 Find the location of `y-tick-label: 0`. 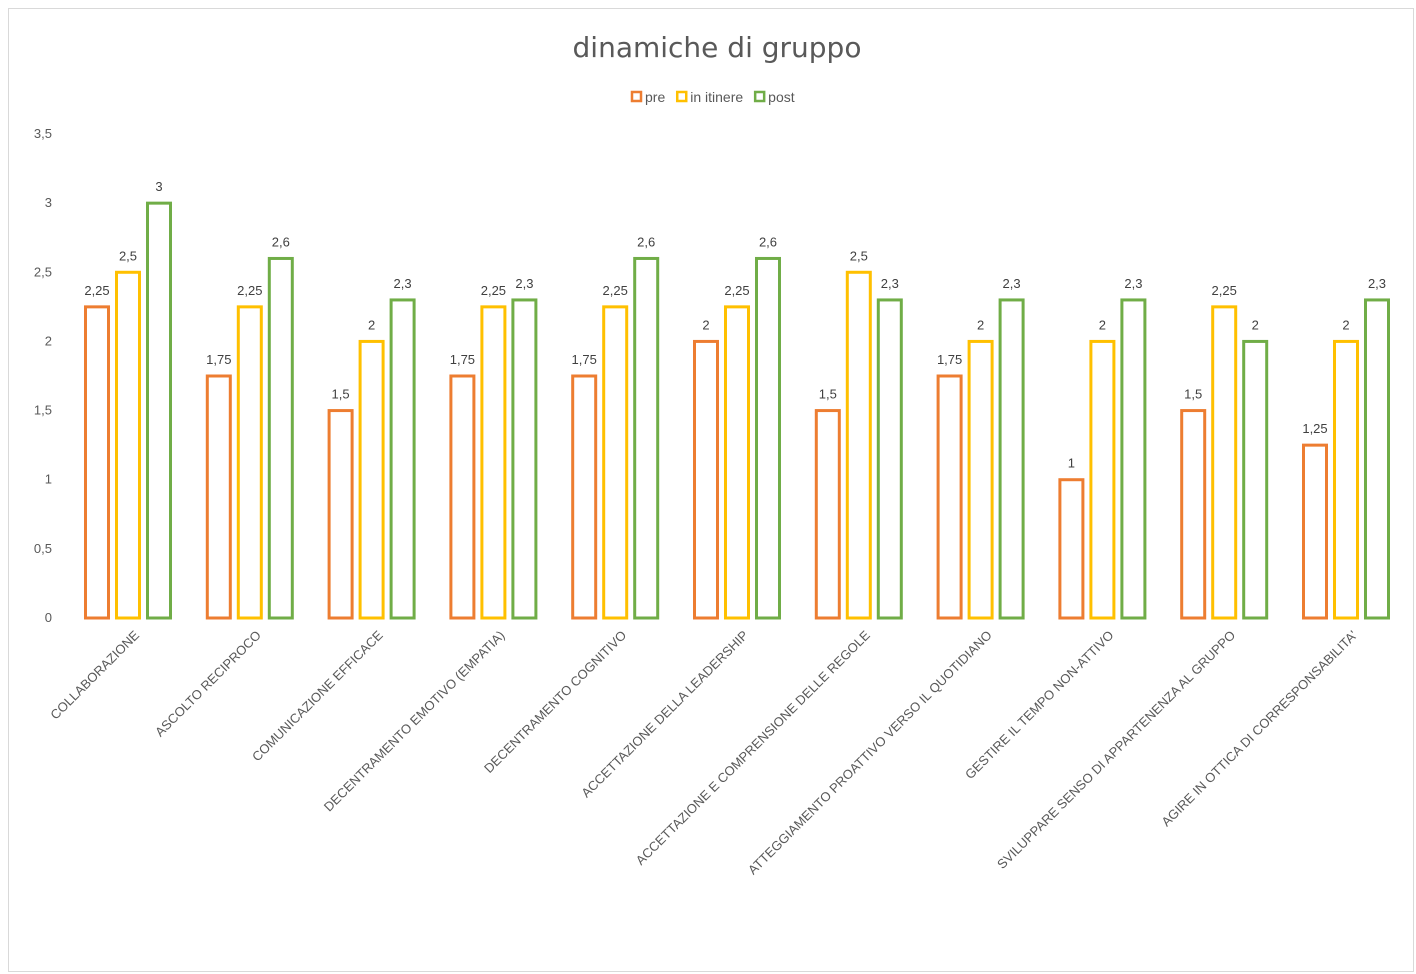

y-tick-label: 0 is located at coordinates (48, 617).